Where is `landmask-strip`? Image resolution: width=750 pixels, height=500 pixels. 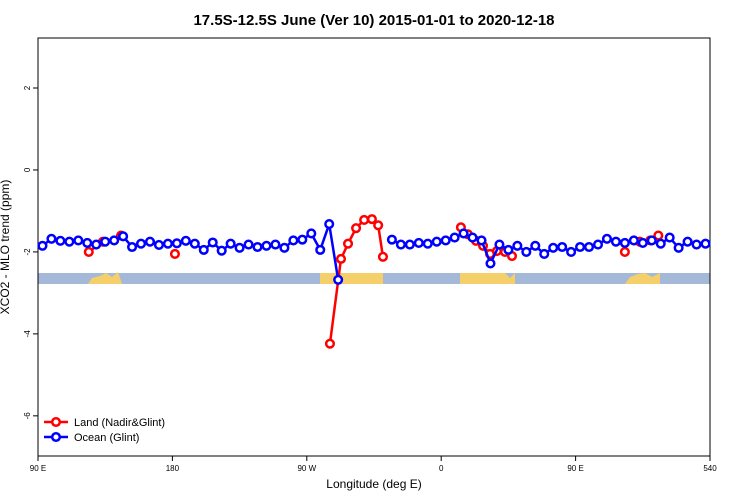
landmask-strip is located at coordinates (374, 278).